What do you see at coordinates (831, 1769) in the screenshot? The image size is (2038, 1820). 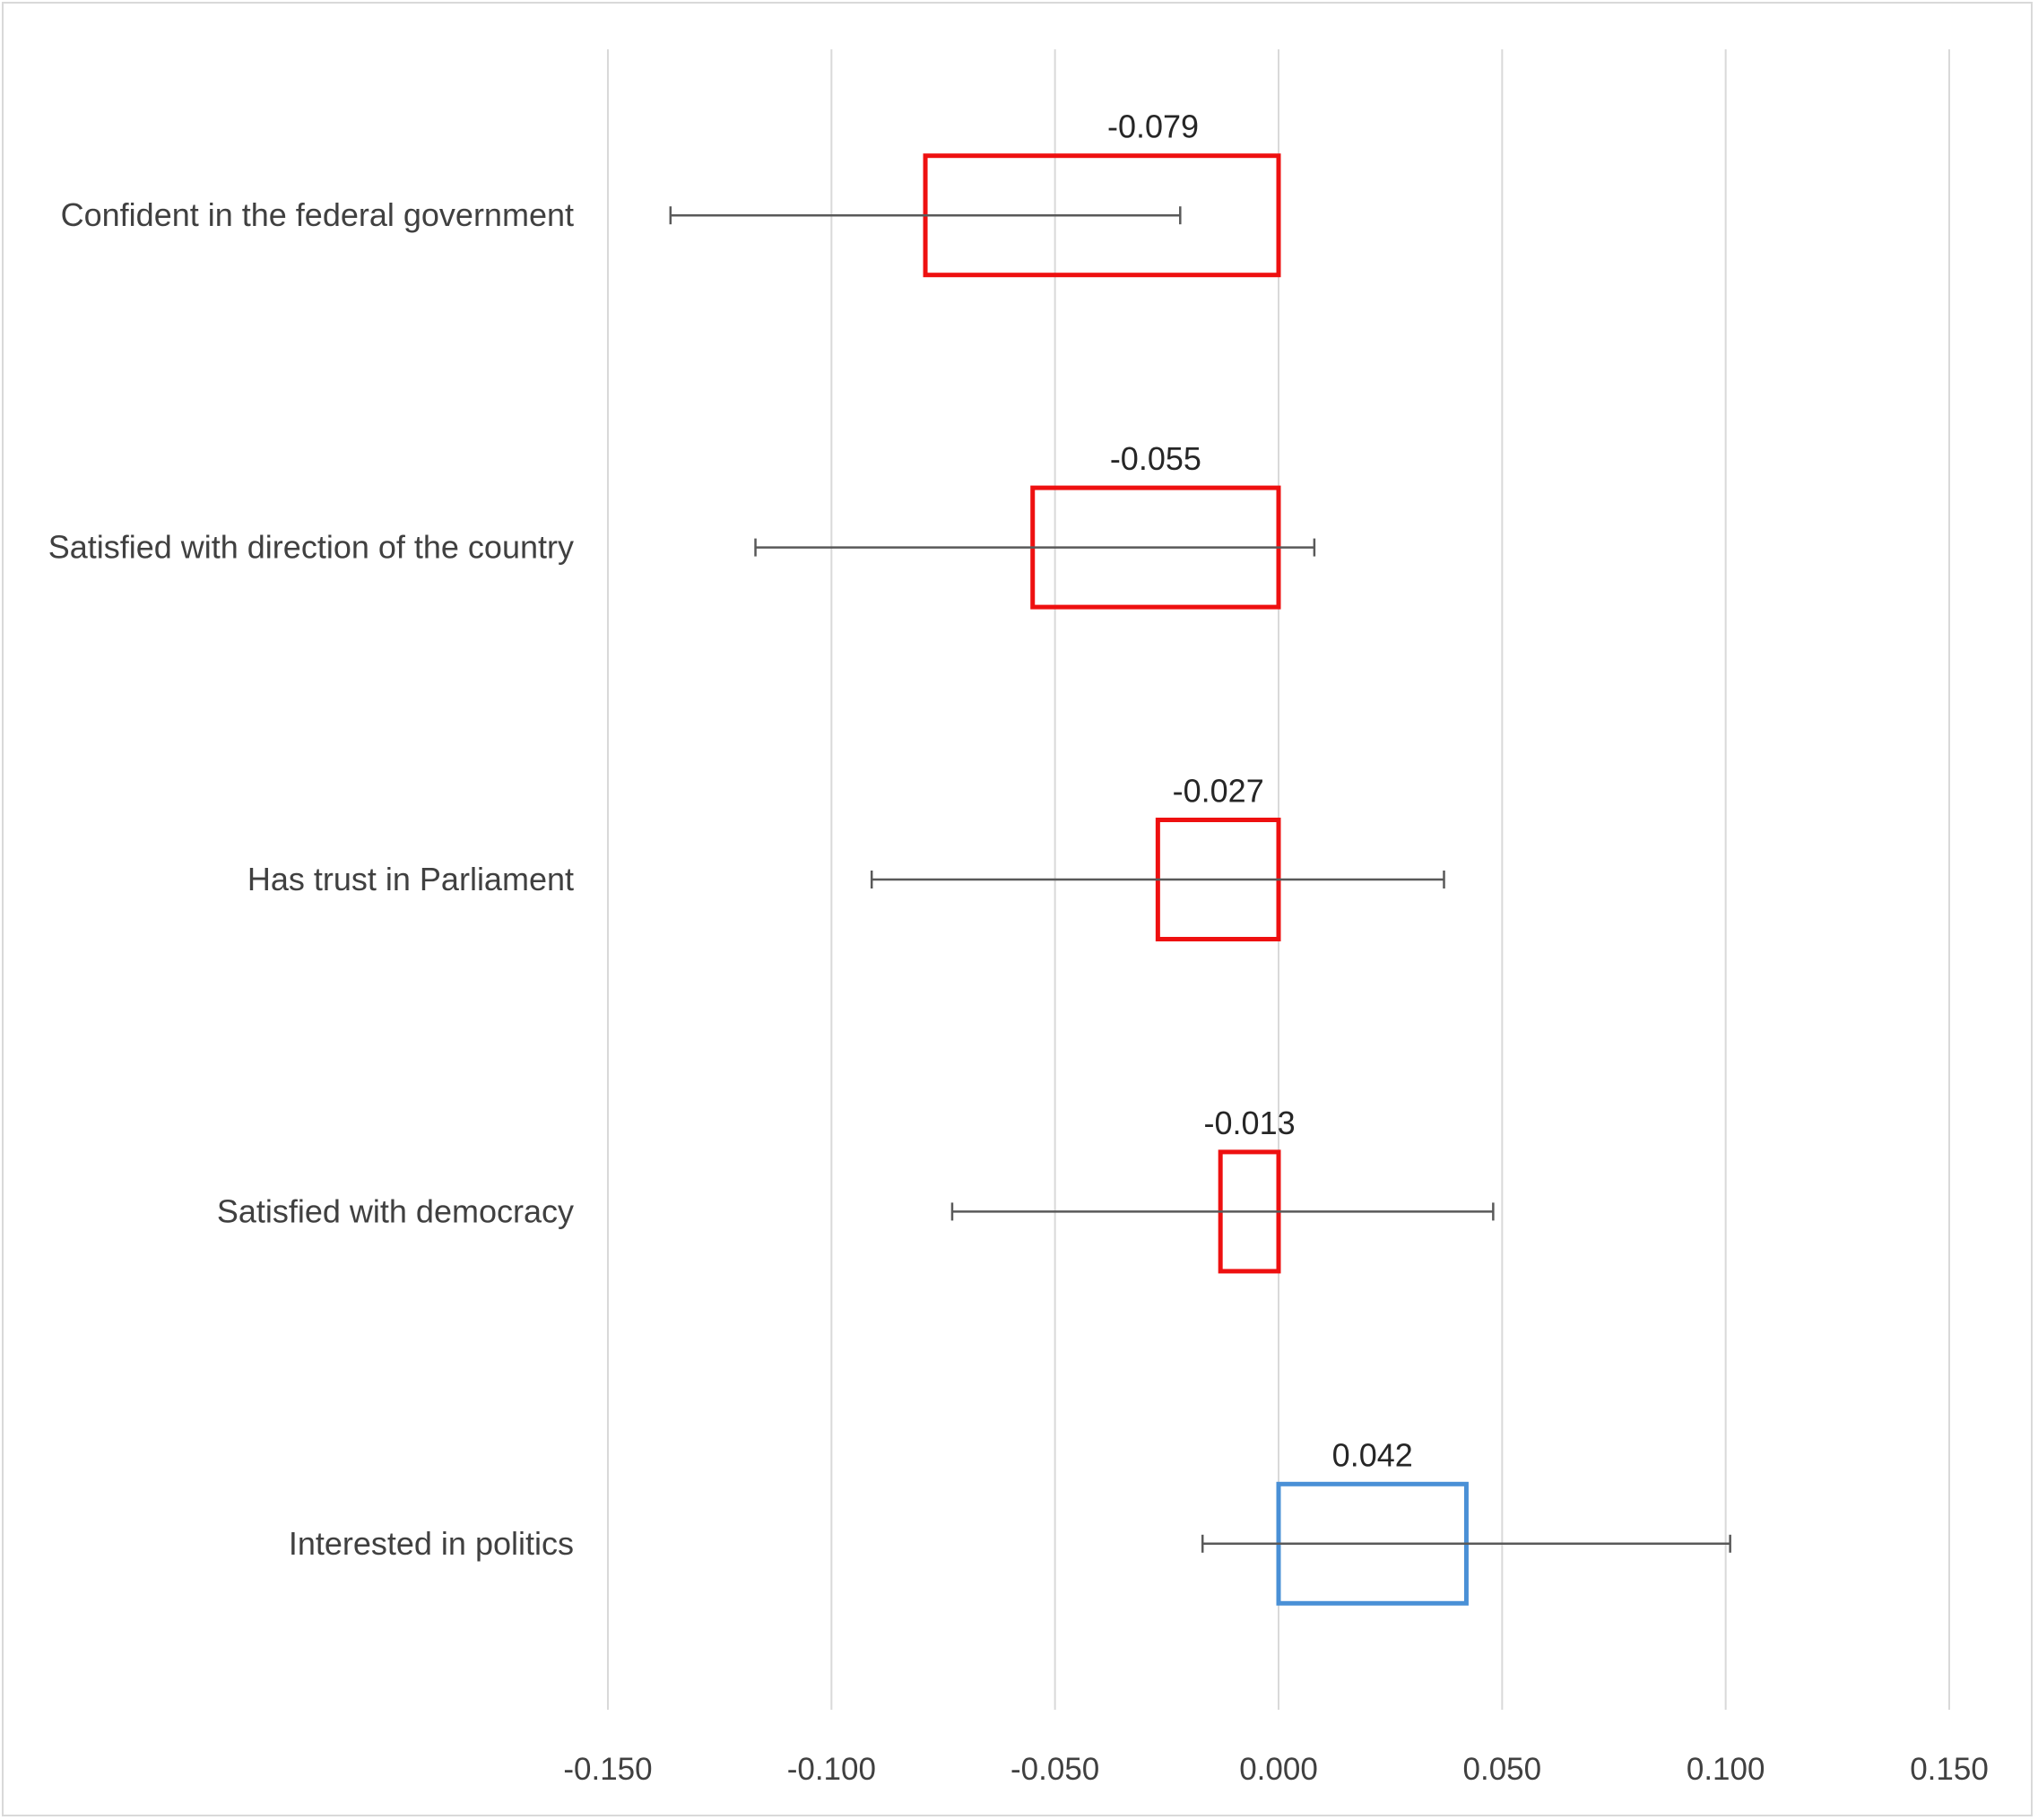 I see `x-tick-label: -0.100` at bounding box center [831, 1769].